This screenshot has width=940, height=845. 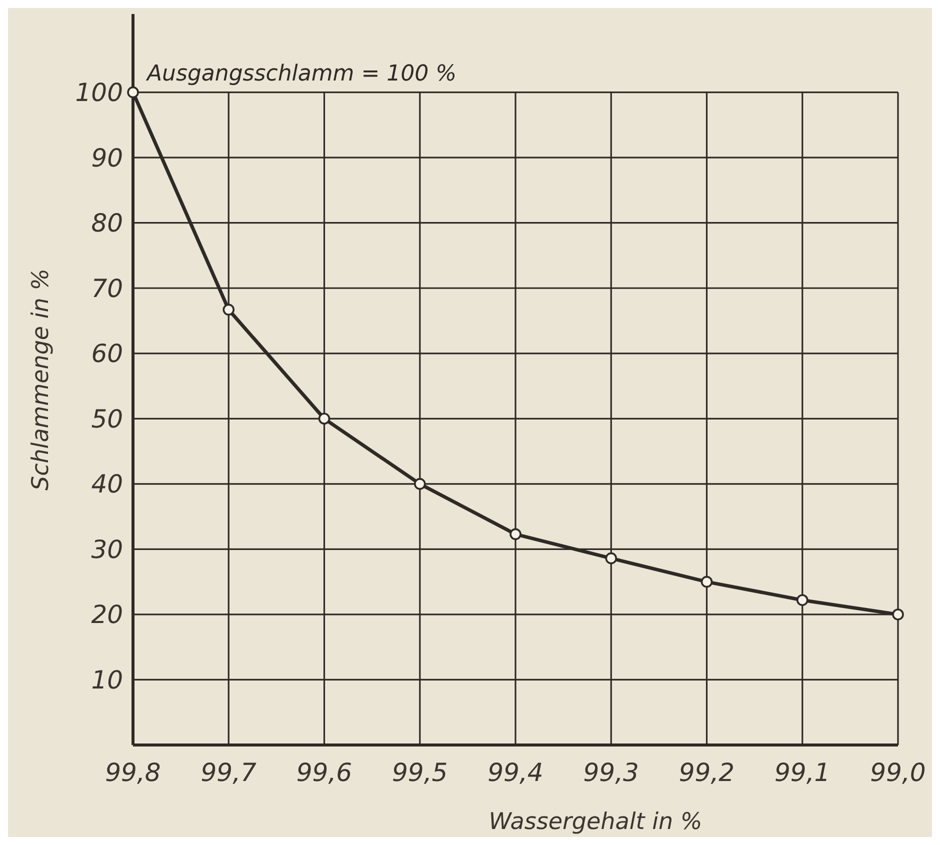 What do you see at coordinates (133, 772) in the screenshot?
I see `x-tick-label: 99,8` at bounding box center [133, 772].